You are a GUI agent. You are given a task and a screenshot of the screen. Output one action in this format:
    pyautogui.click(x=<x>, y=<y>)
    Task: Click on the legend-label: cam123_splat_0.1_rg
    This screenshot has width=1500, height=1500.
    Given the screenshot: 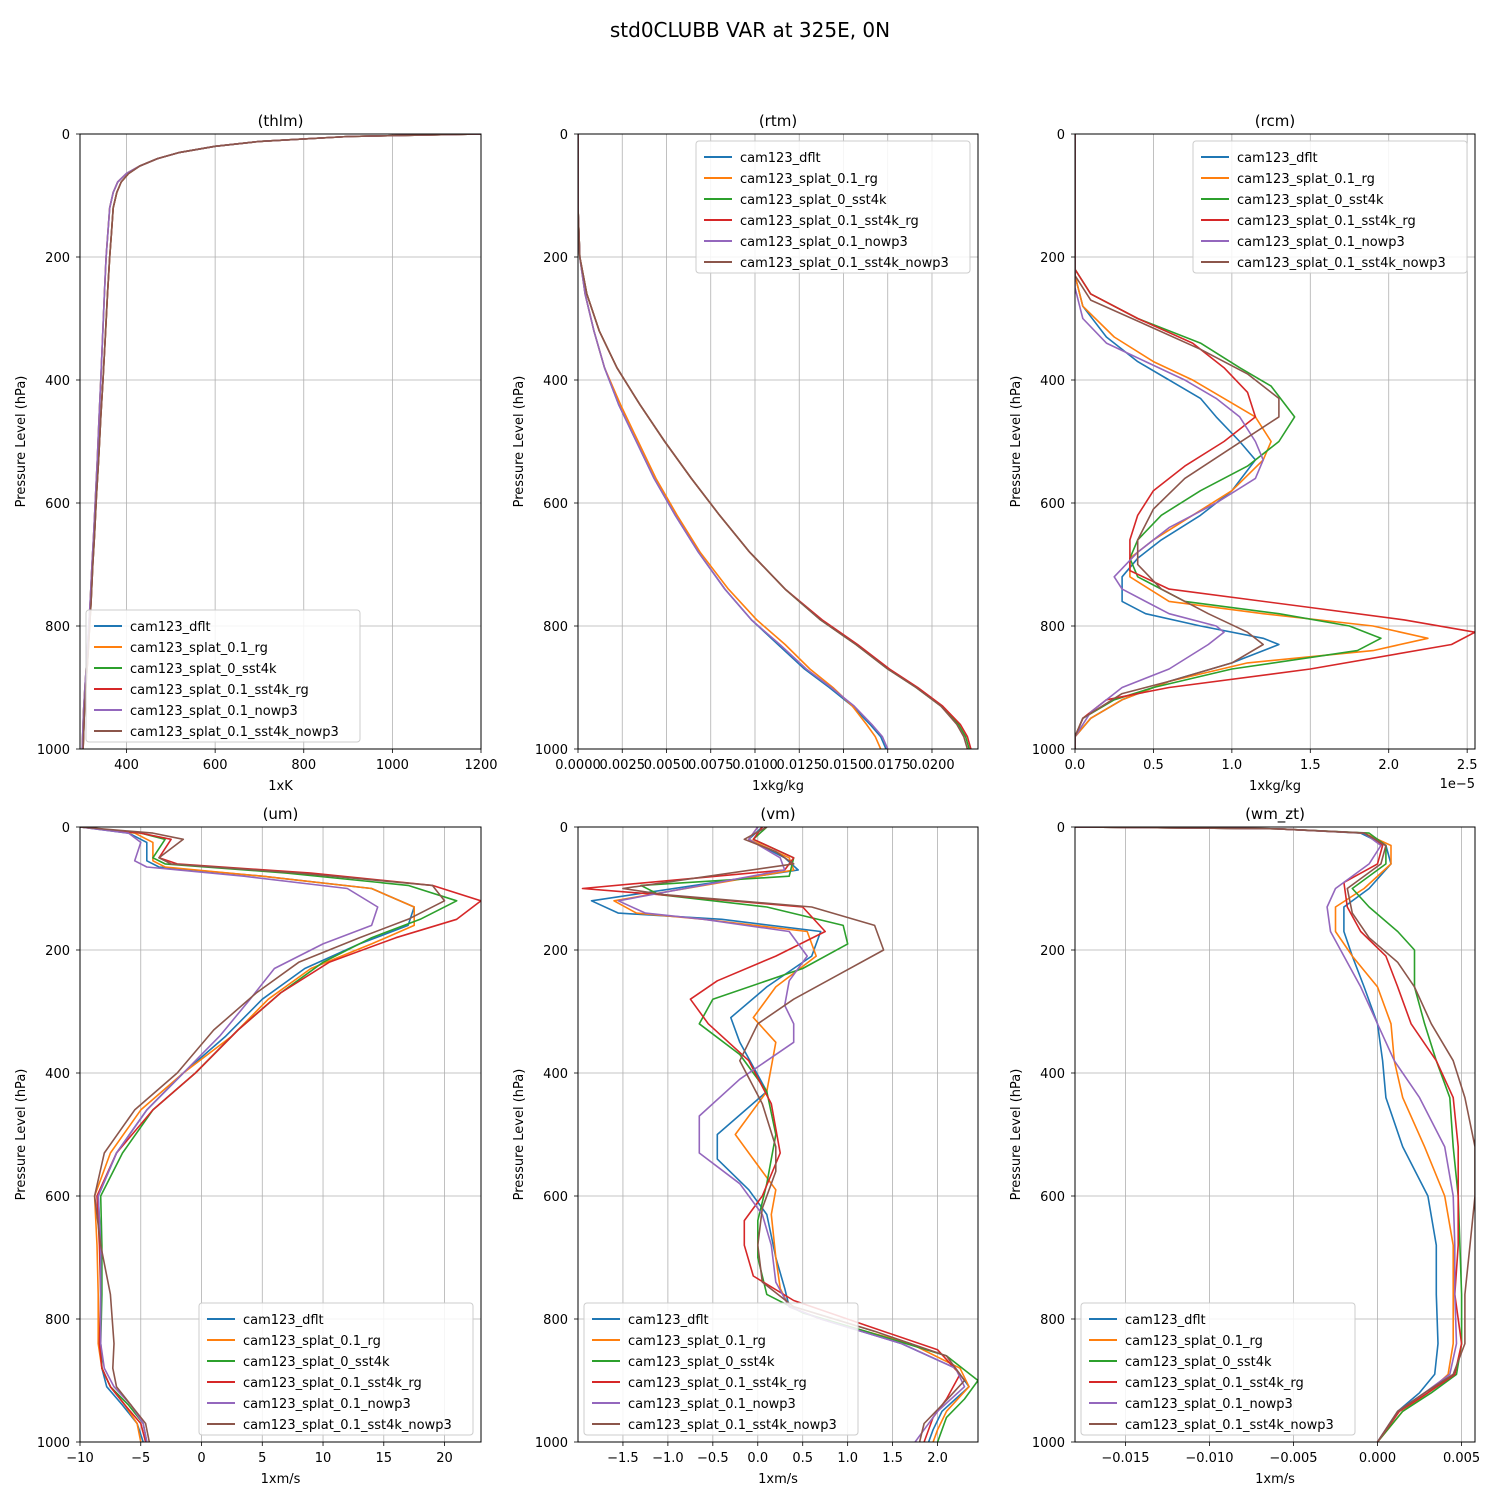 What is the action you would take?
    pyautogui.click(x=1194, y=1341)
    